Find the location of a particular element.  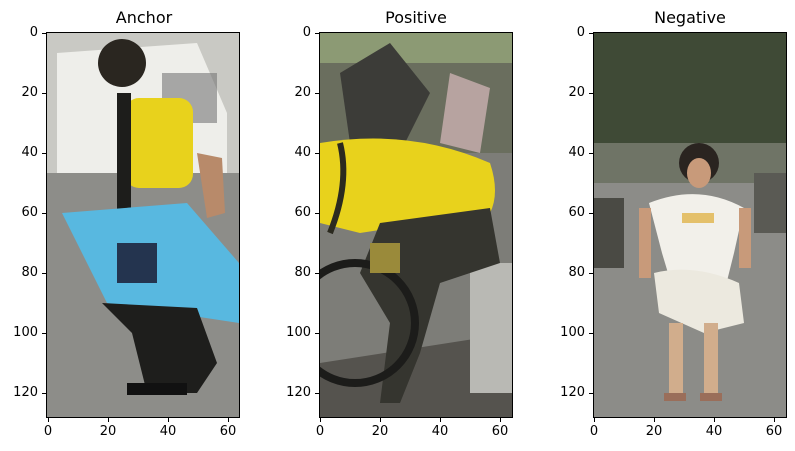

positive-title: Positive is located at coordinates (416, 17).